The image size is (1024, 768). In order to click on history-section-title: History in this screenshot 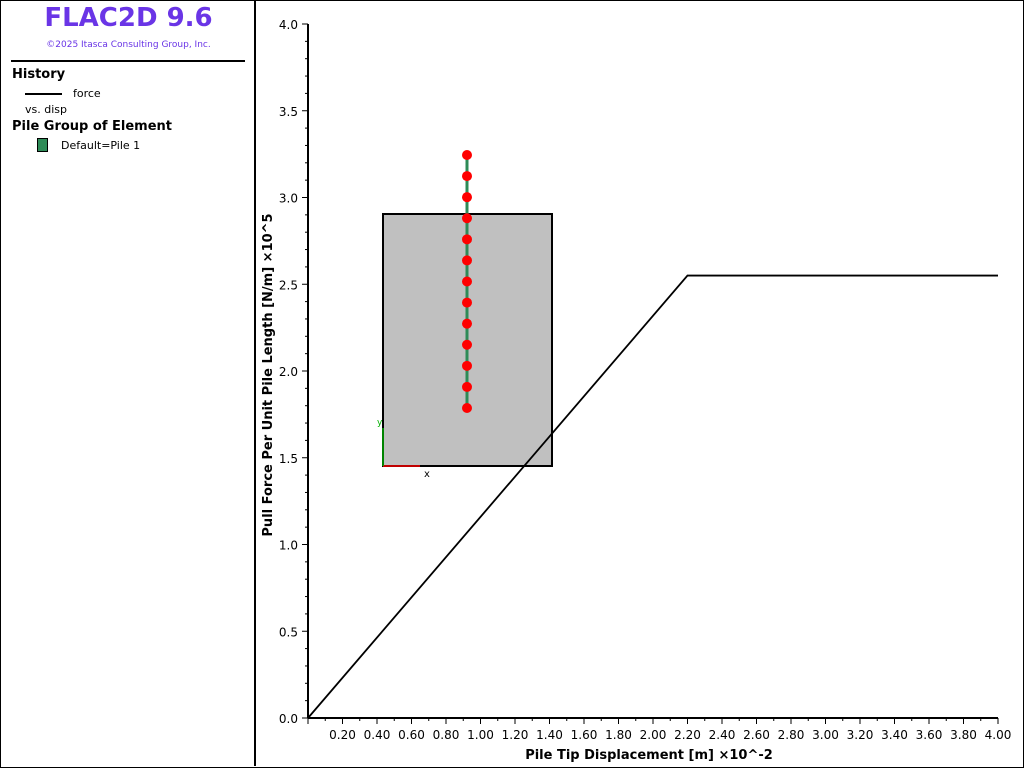, I will do `click(39, 74)`.